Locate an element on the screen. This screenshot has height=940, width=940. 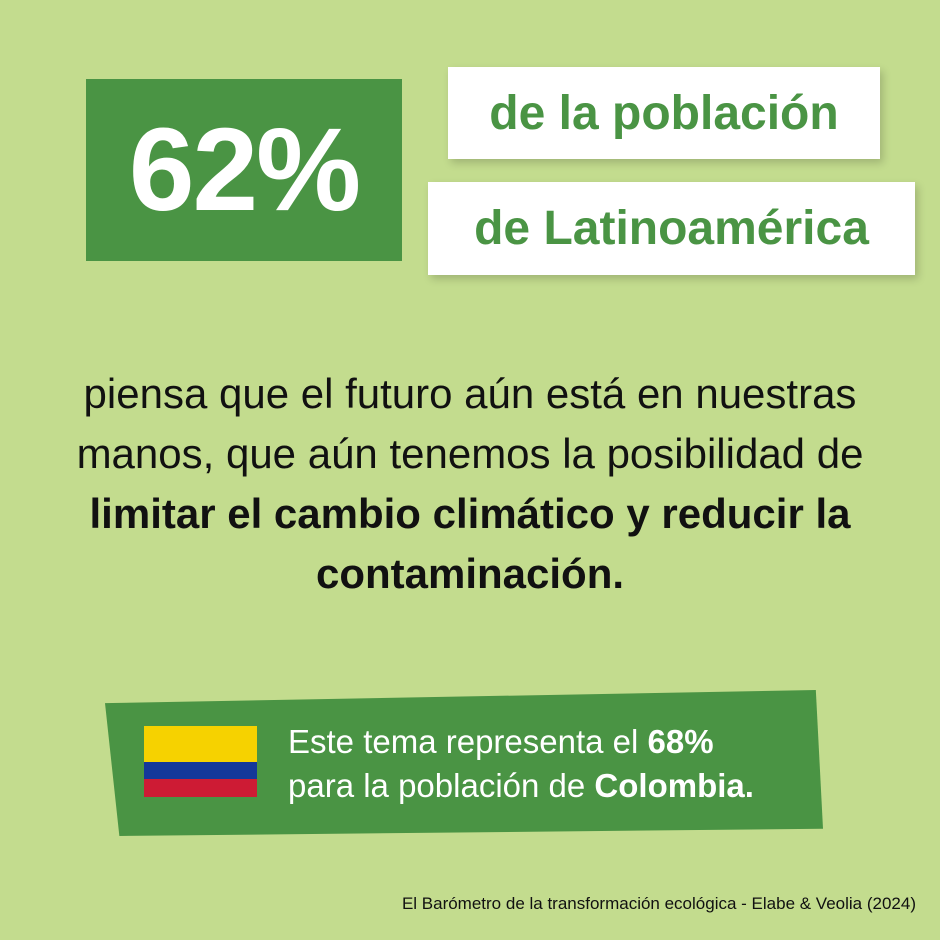
stat-box: 62% is located at coordinates (244, 170).